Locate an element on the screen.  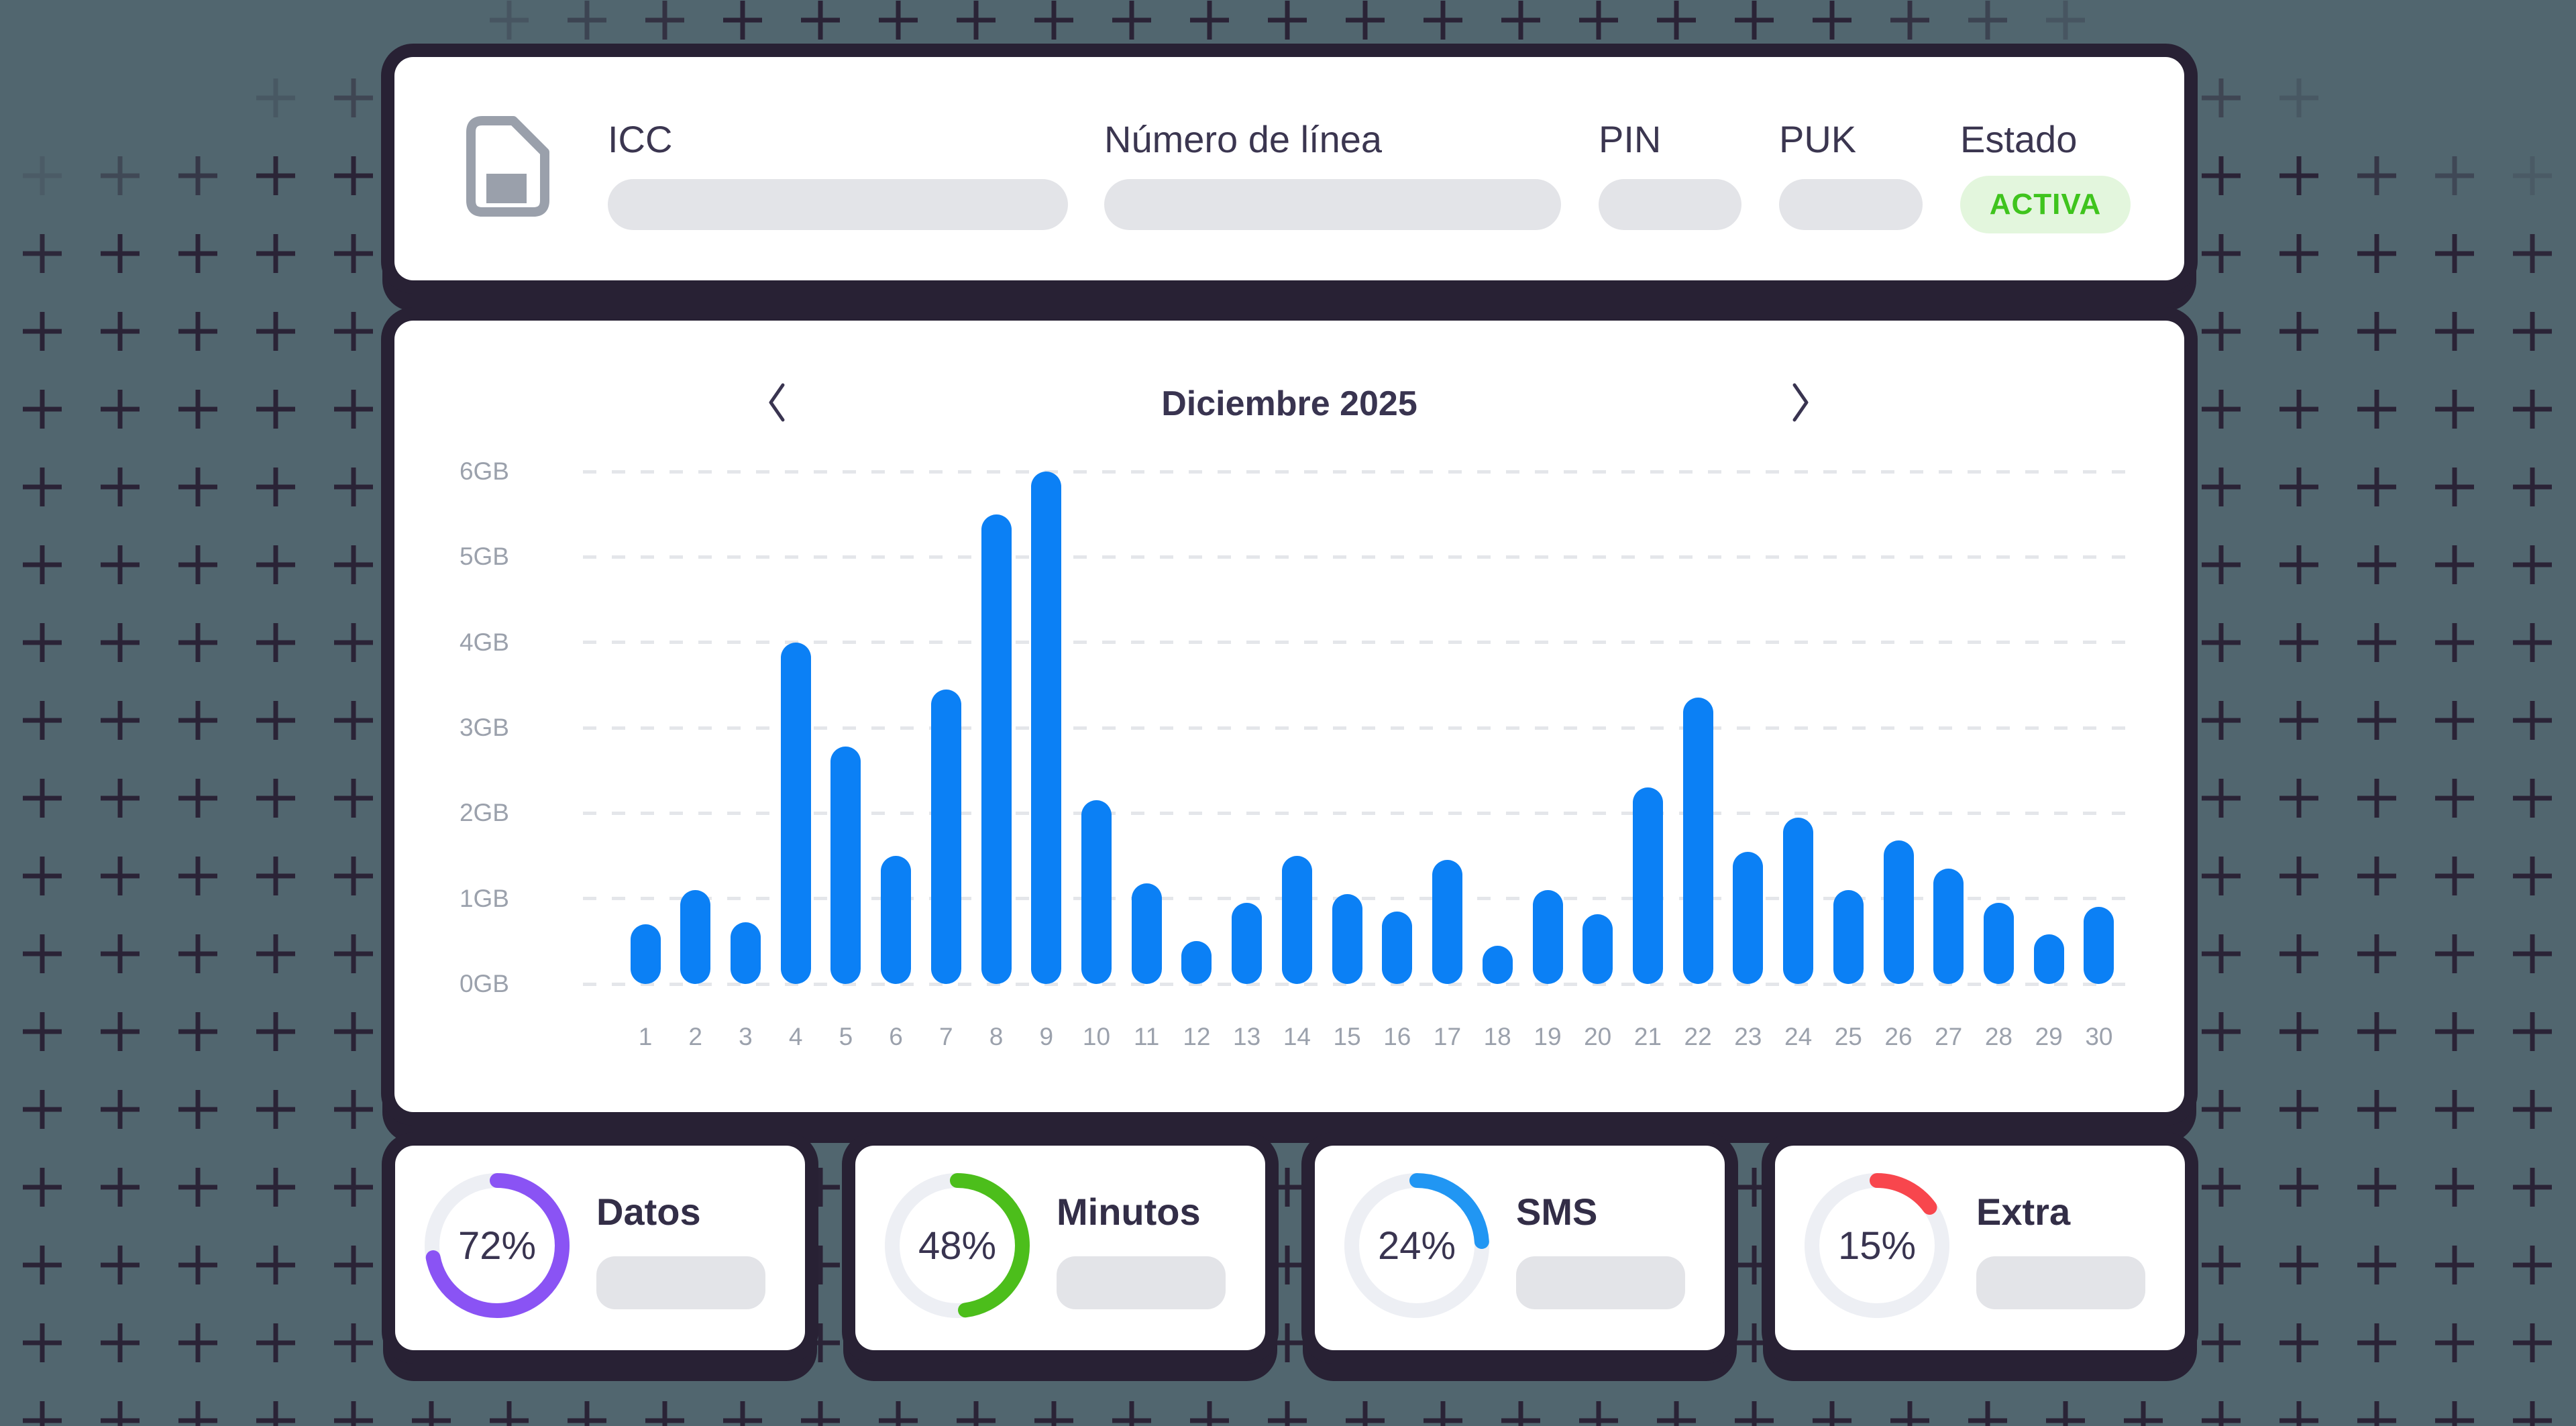
pin-label: PIN is located at coordinates (1630, 139).